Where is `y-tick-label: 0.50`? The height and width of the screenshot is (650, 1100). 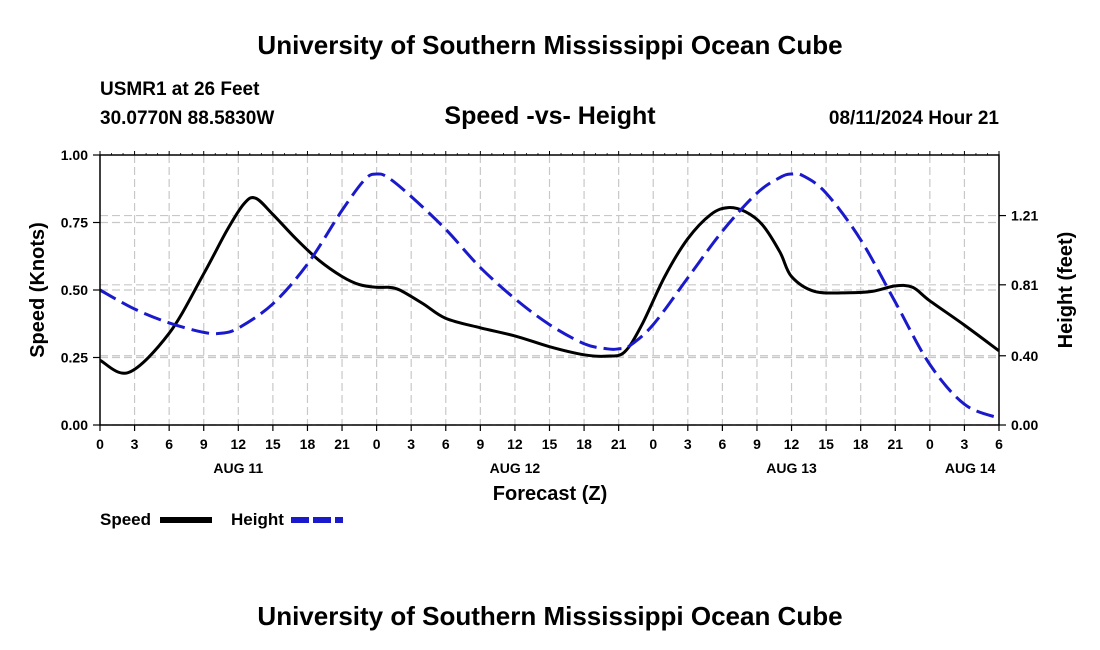
y-tick-label: 0.50 is located at coordinates (74, 290).